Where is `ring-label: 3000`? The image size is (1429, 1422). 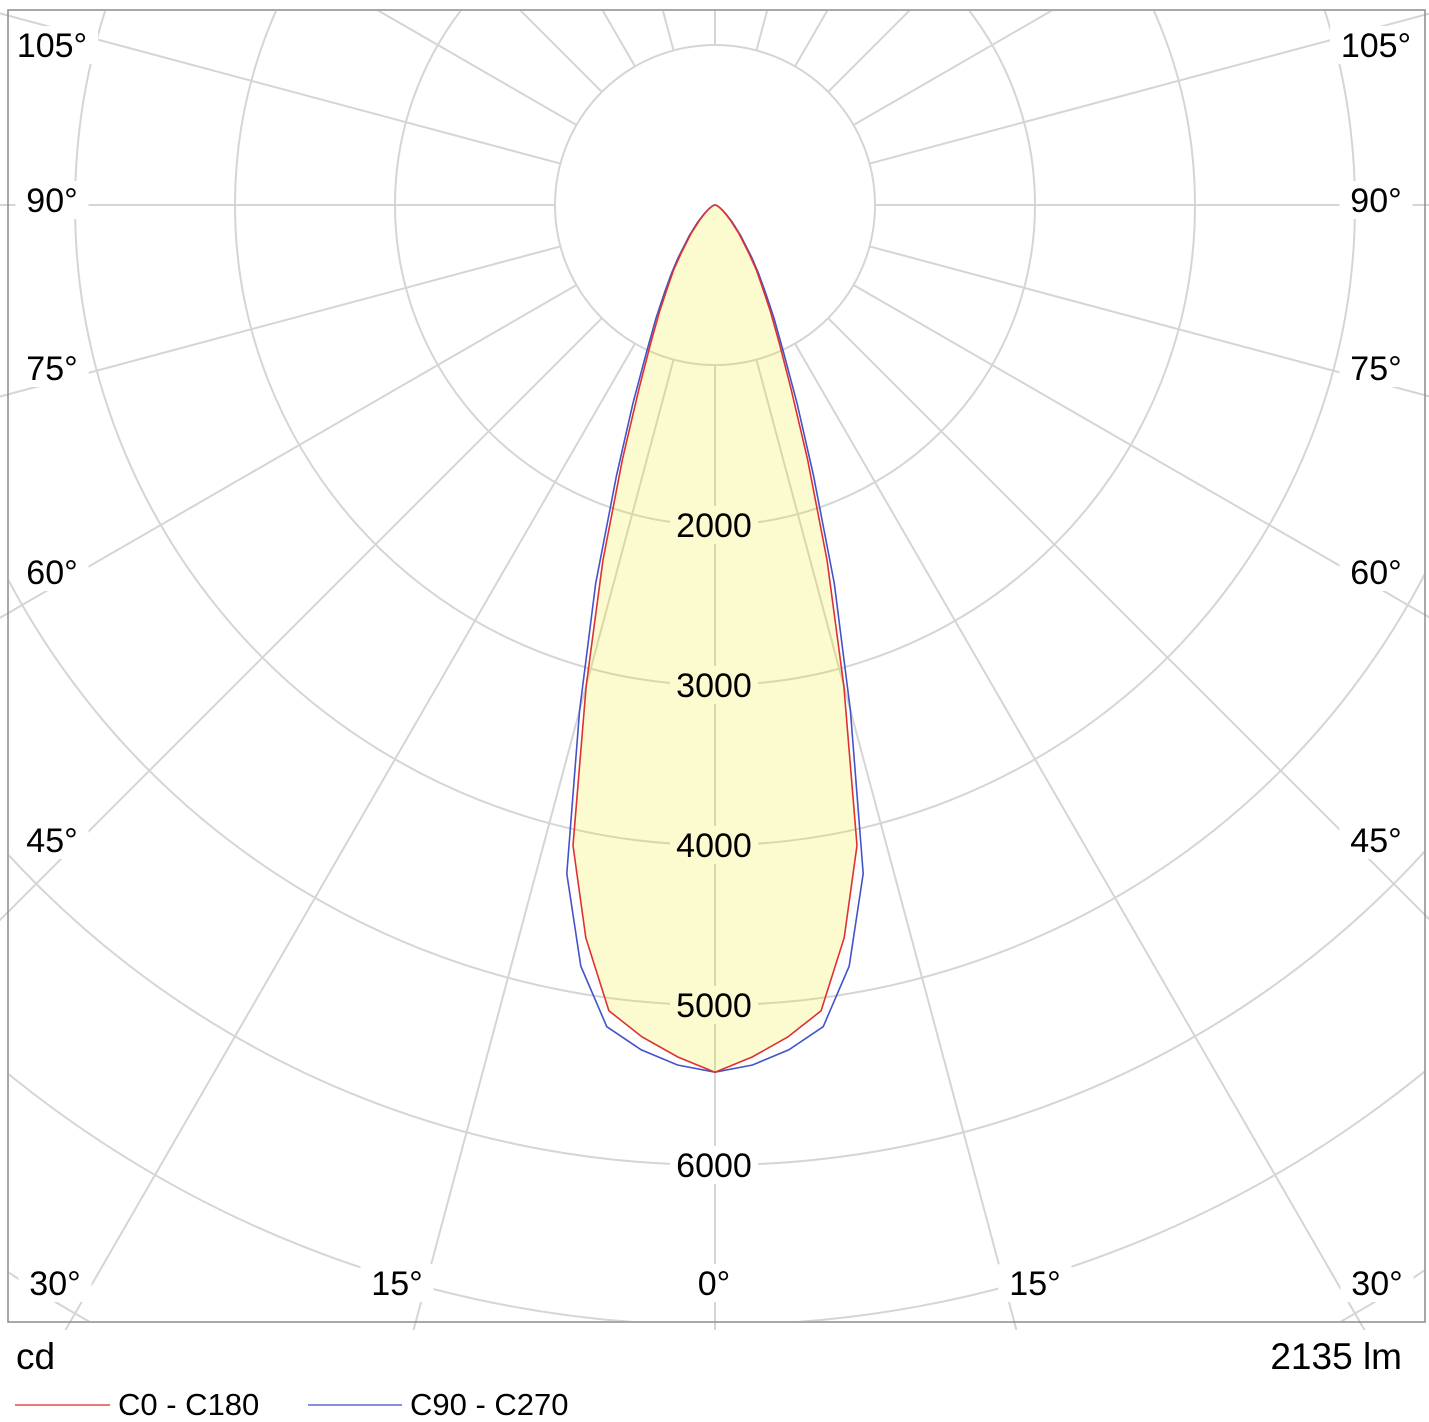
ring-label: 3000 is located at coordinates (714, 686).